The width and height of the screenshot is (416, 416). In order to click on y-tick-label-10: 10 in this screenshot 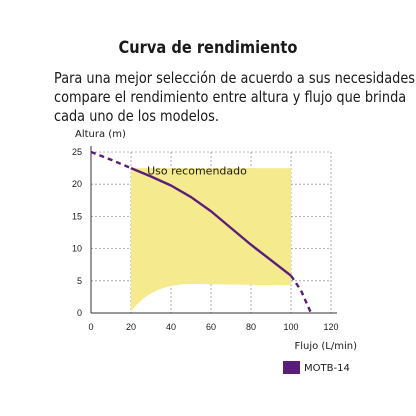, I will do `click(77, 249)`.